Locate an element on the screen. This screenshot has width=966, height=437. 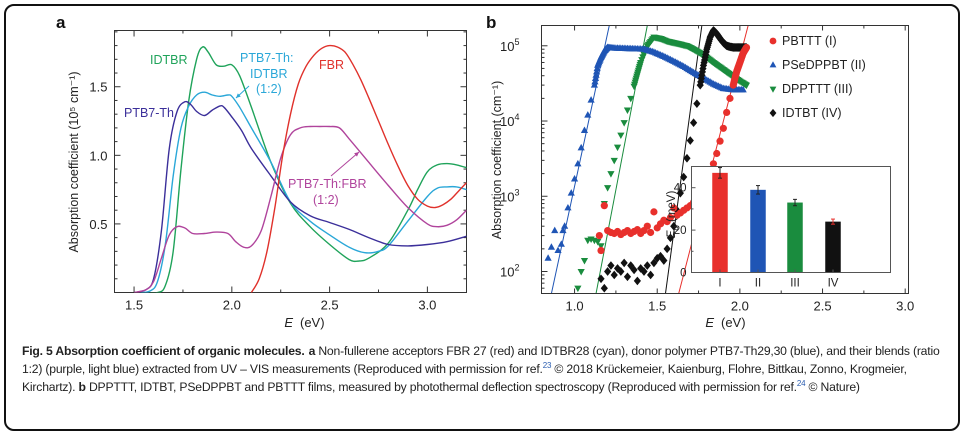
legend-marker-circle is located at coordinates (773, 41).